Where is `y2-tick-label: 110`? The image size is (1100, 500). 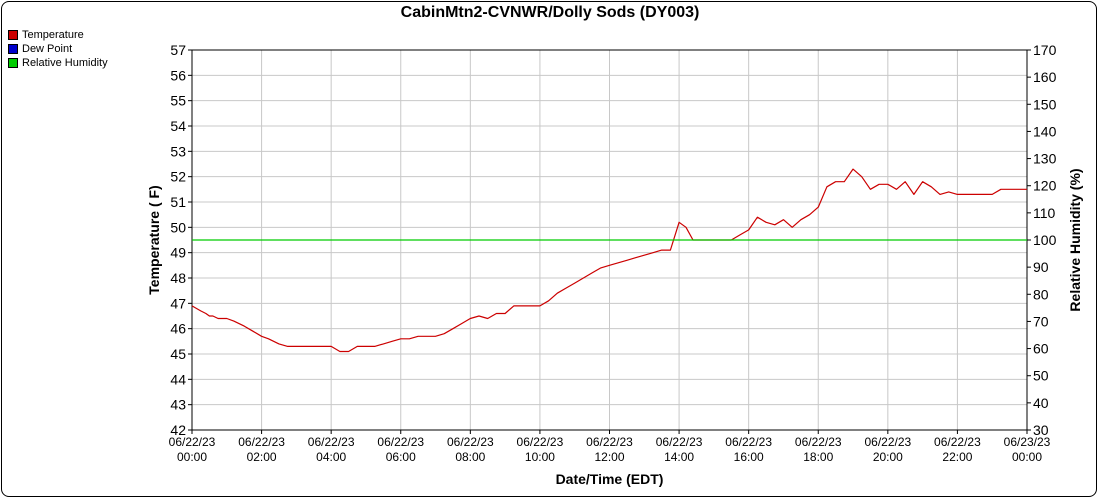 y2-tick-label: 110 is located at coordinates (1044, 213).